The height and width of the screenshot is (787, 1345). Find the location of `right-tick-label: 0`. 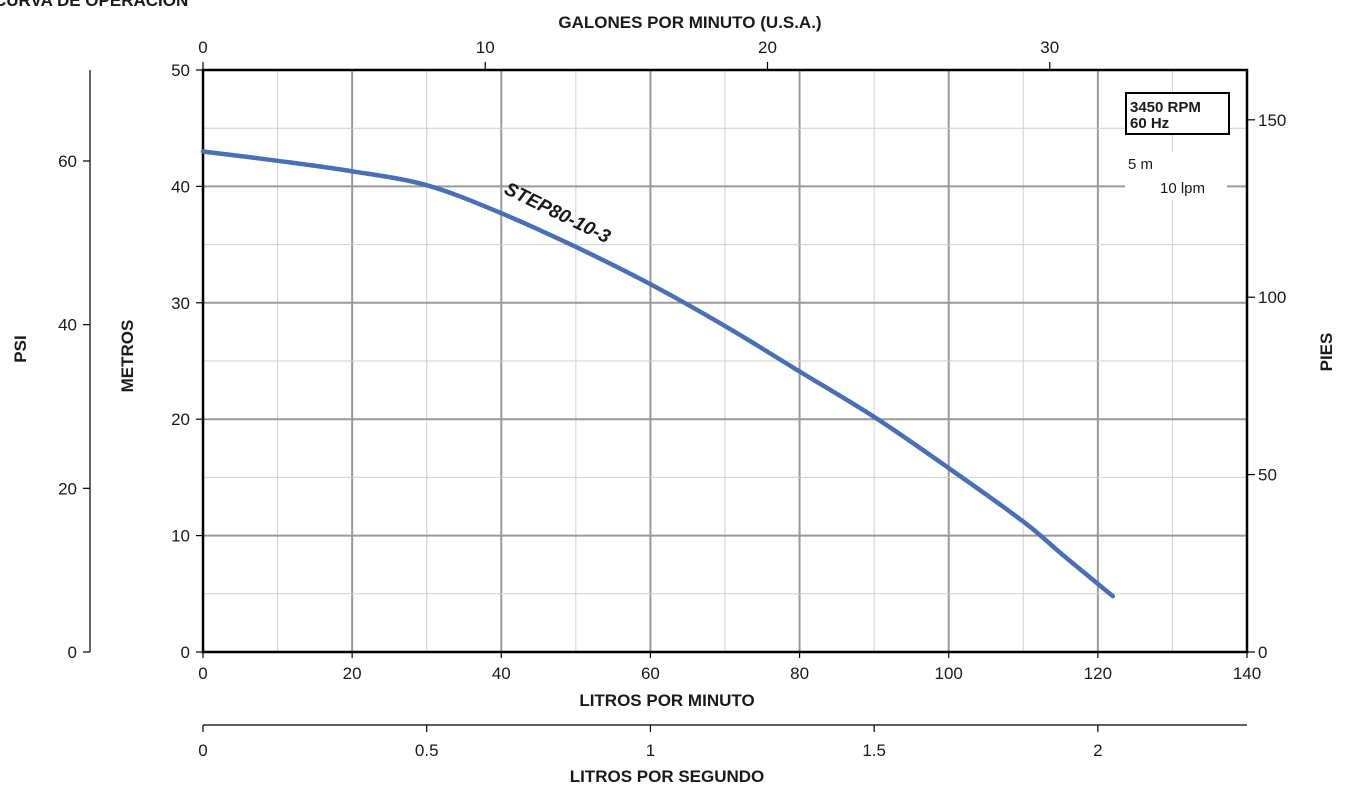

right-tick-label: 0 is located at coordinates (1262, 652).